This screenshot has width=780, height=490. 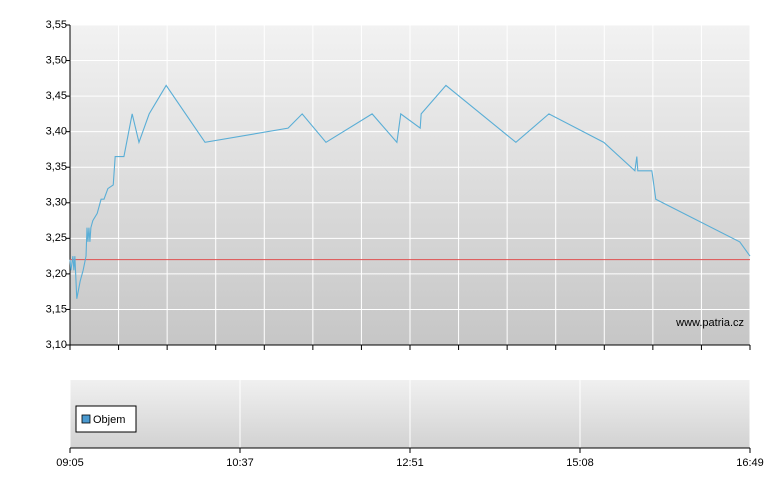 What do you see at coordinates (86, 419) in the screenshot?
I see `legend-swatch` at bounding box center [86, 419].